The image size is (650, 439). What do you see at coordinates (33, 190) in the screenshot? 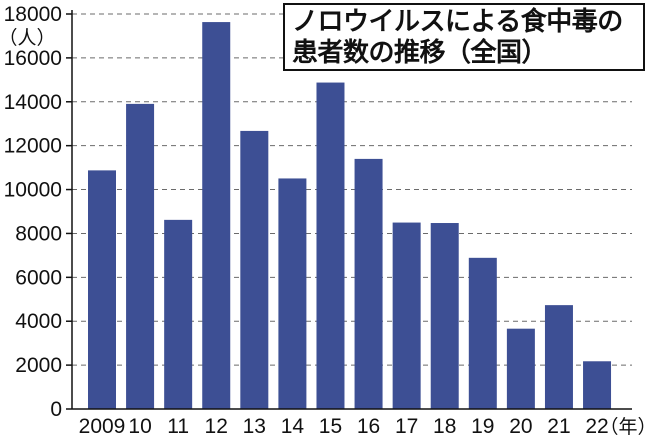
I see `y-tick-label-10000: 10000` at bounding box center [33, 190].